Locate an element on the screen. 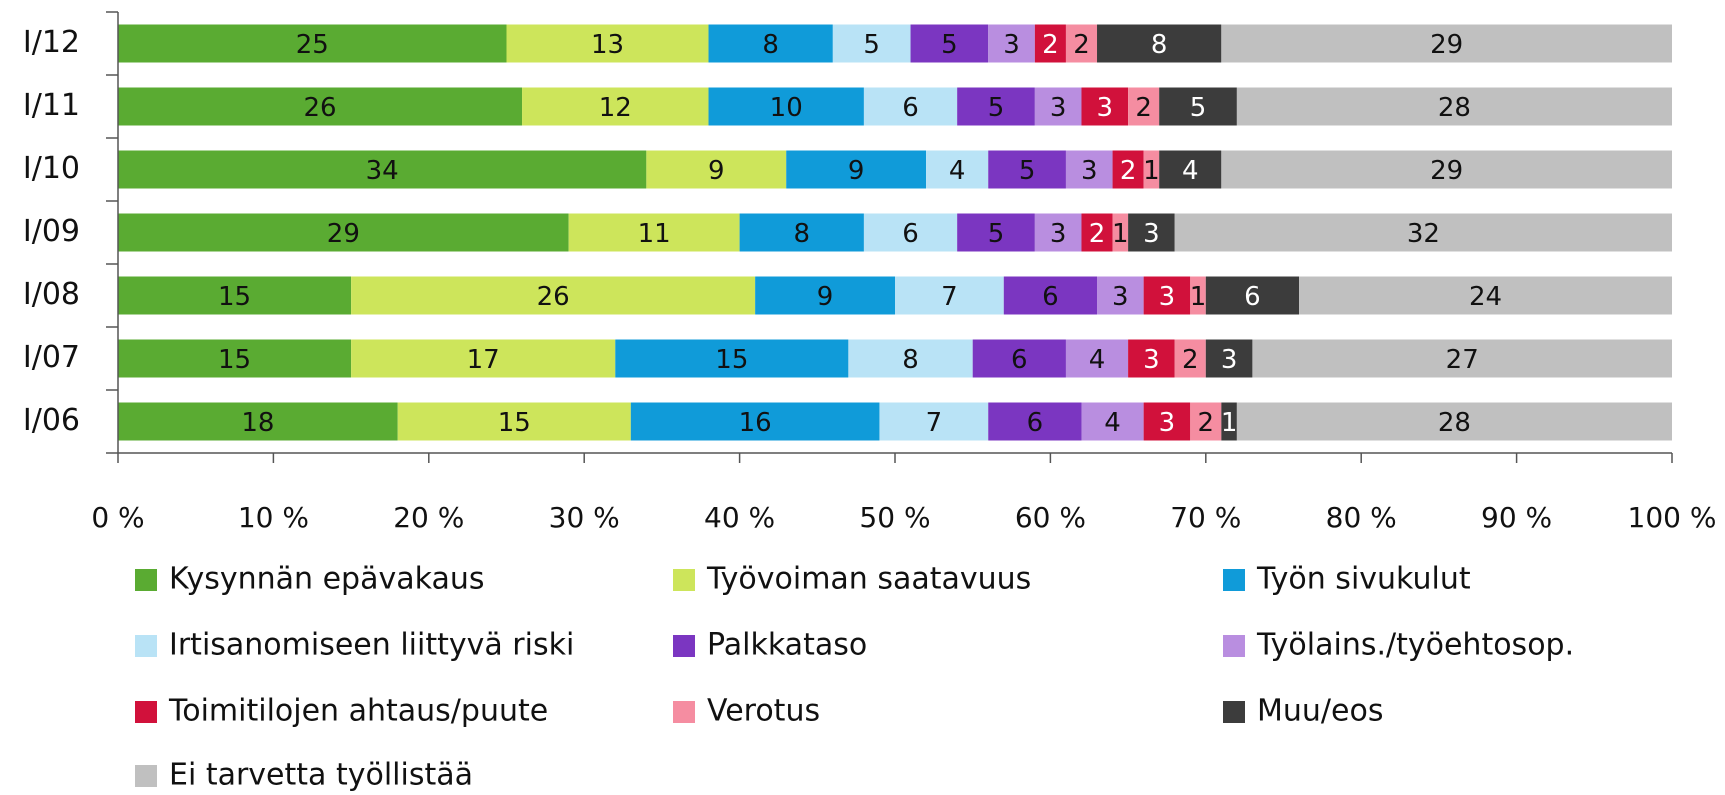 The width and height of the screenshot is (1725, 795). legend-label: Toimitilojen ahtaus/puute is located at coordinates (358, 711).